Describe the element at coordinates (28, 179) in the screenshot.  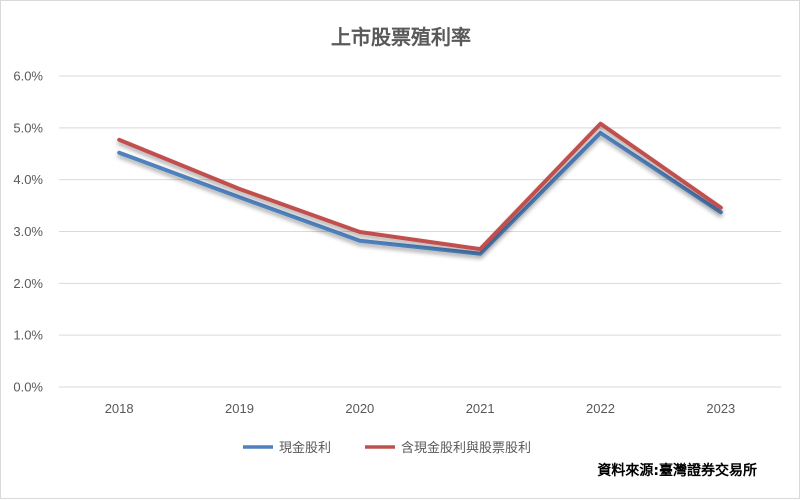
I see `y-tick-label: 4.0%` at that location.